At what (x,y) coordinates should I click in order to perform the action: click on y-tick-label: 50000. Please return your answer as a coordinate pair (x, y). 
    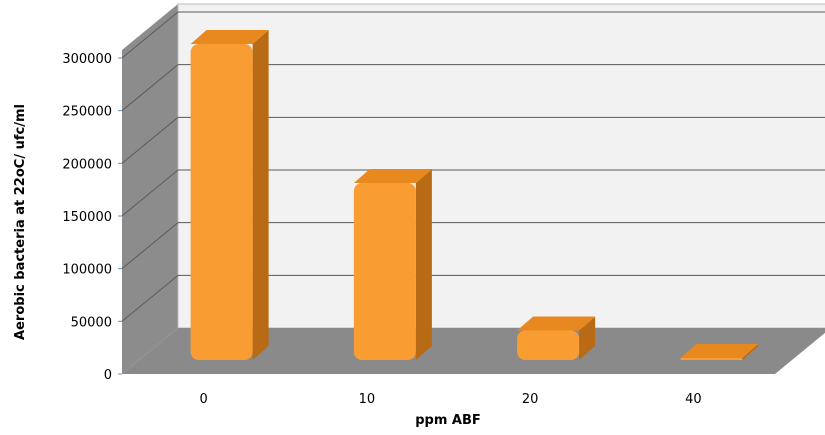
    Looking at the image, I should click on (91, 322).